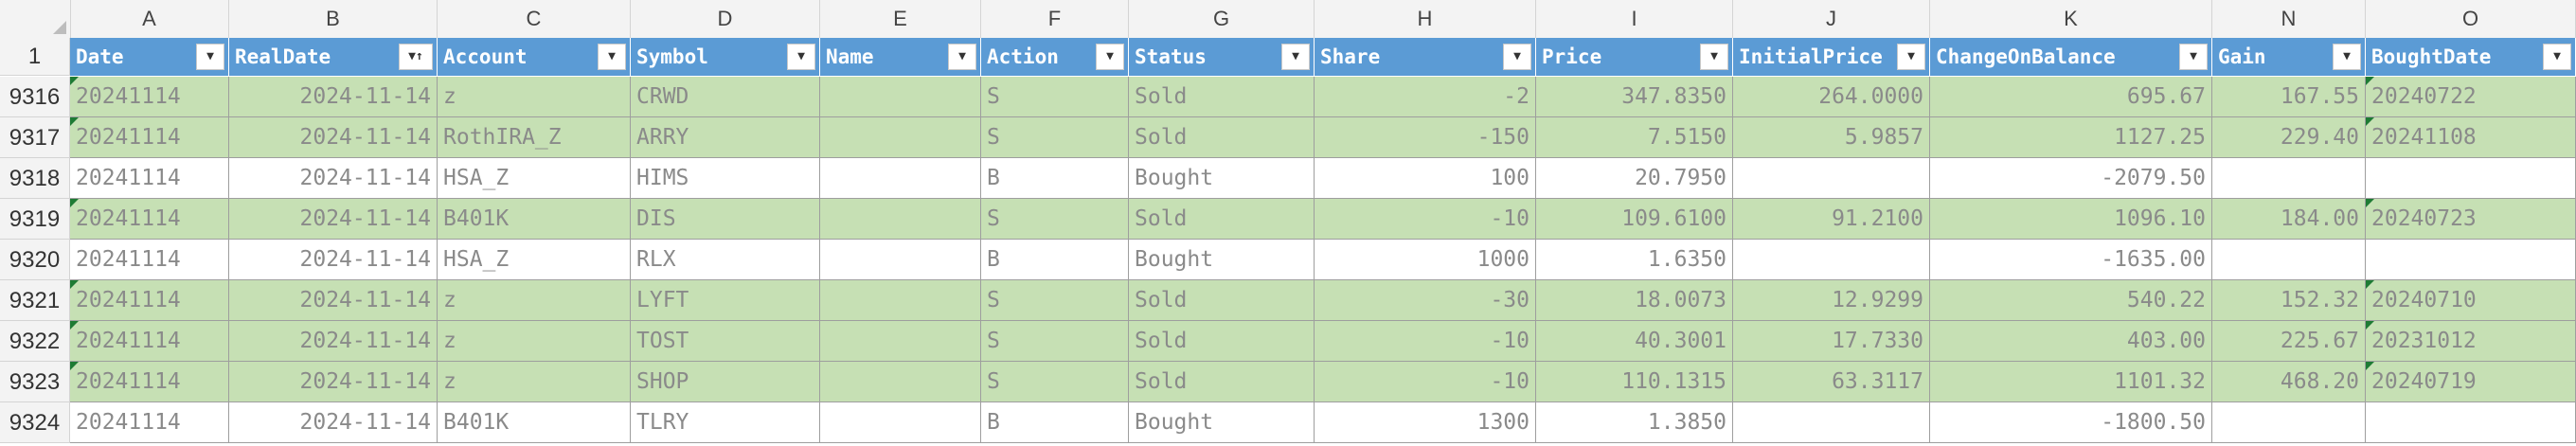 The image size is (2576, 446). What do you see at coordinates (2471, 219) in the screenshot?
I see `cell-o: 20240723` at bounding box center [2471, 219].